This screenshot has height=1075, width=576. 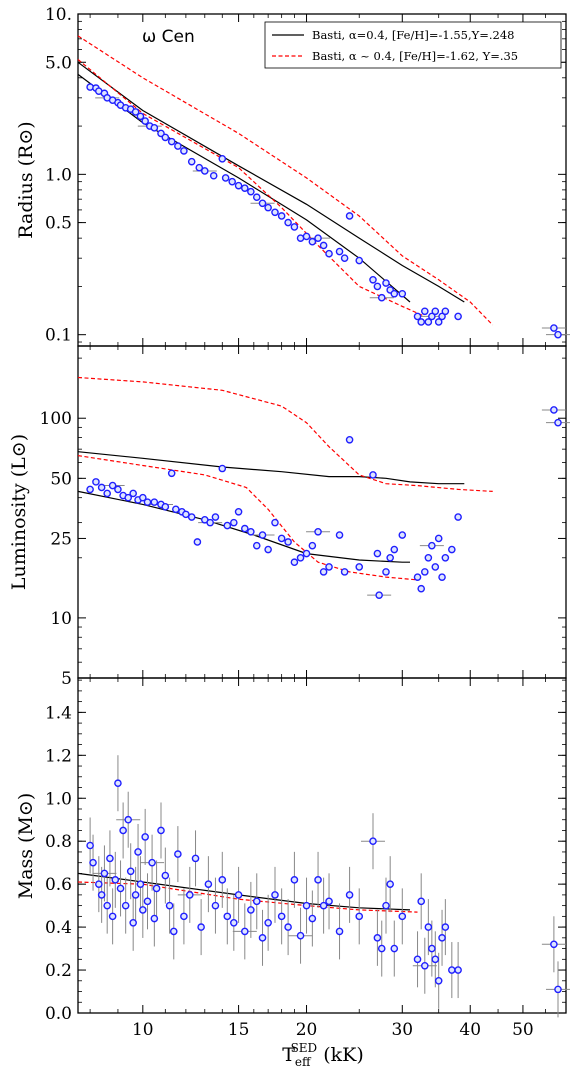 What do you see at coordinates (58, 713) in the screenshot?
I see `y-tick-label: 1.4` at bounding box center [58, 713].